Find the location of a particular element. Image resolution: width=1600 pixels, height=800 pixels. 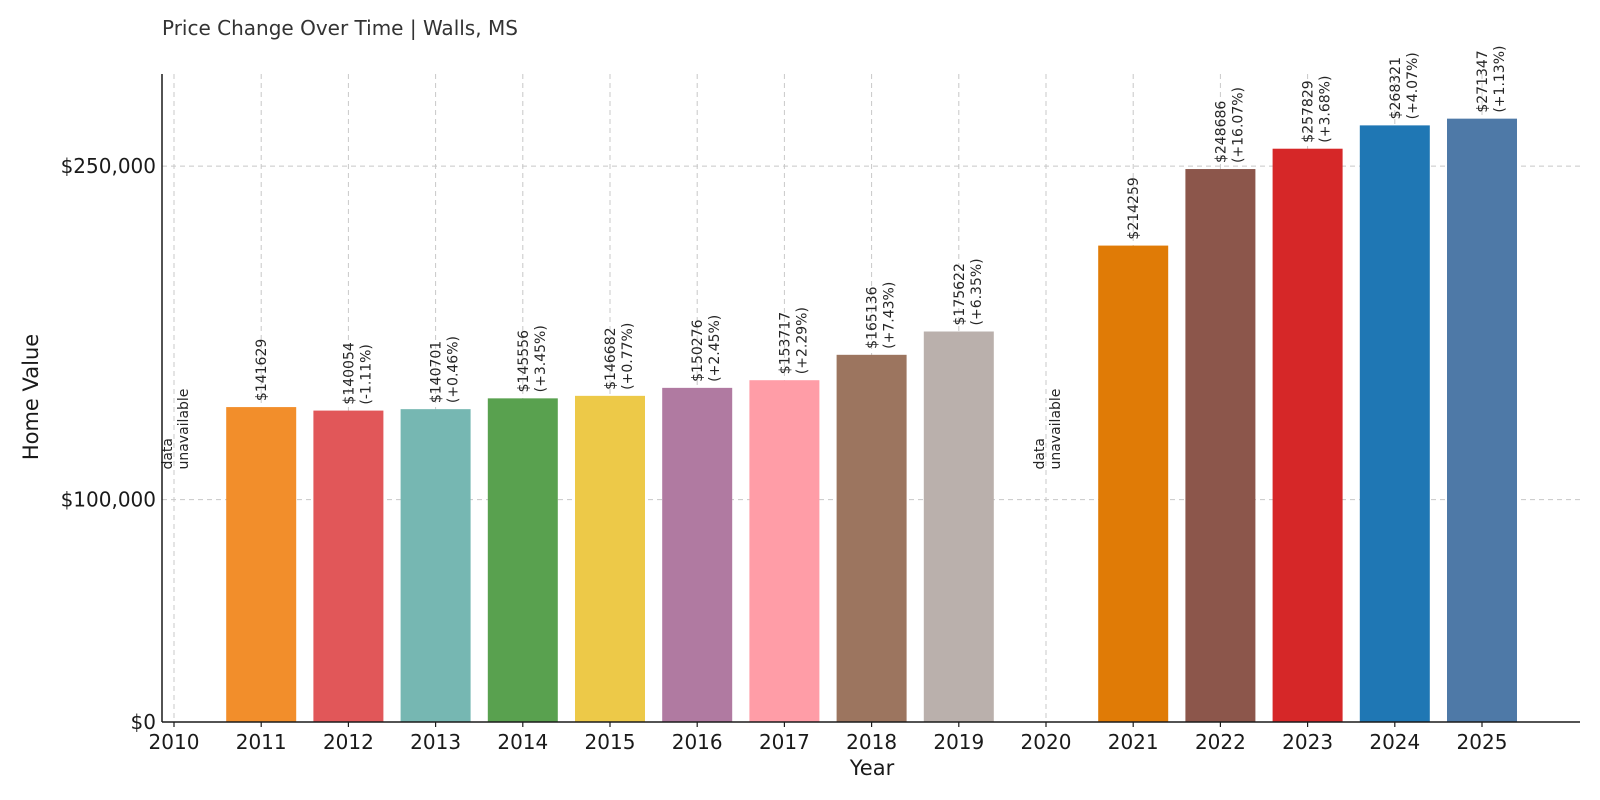

bar-2016 is located at coordinates (697, 554).